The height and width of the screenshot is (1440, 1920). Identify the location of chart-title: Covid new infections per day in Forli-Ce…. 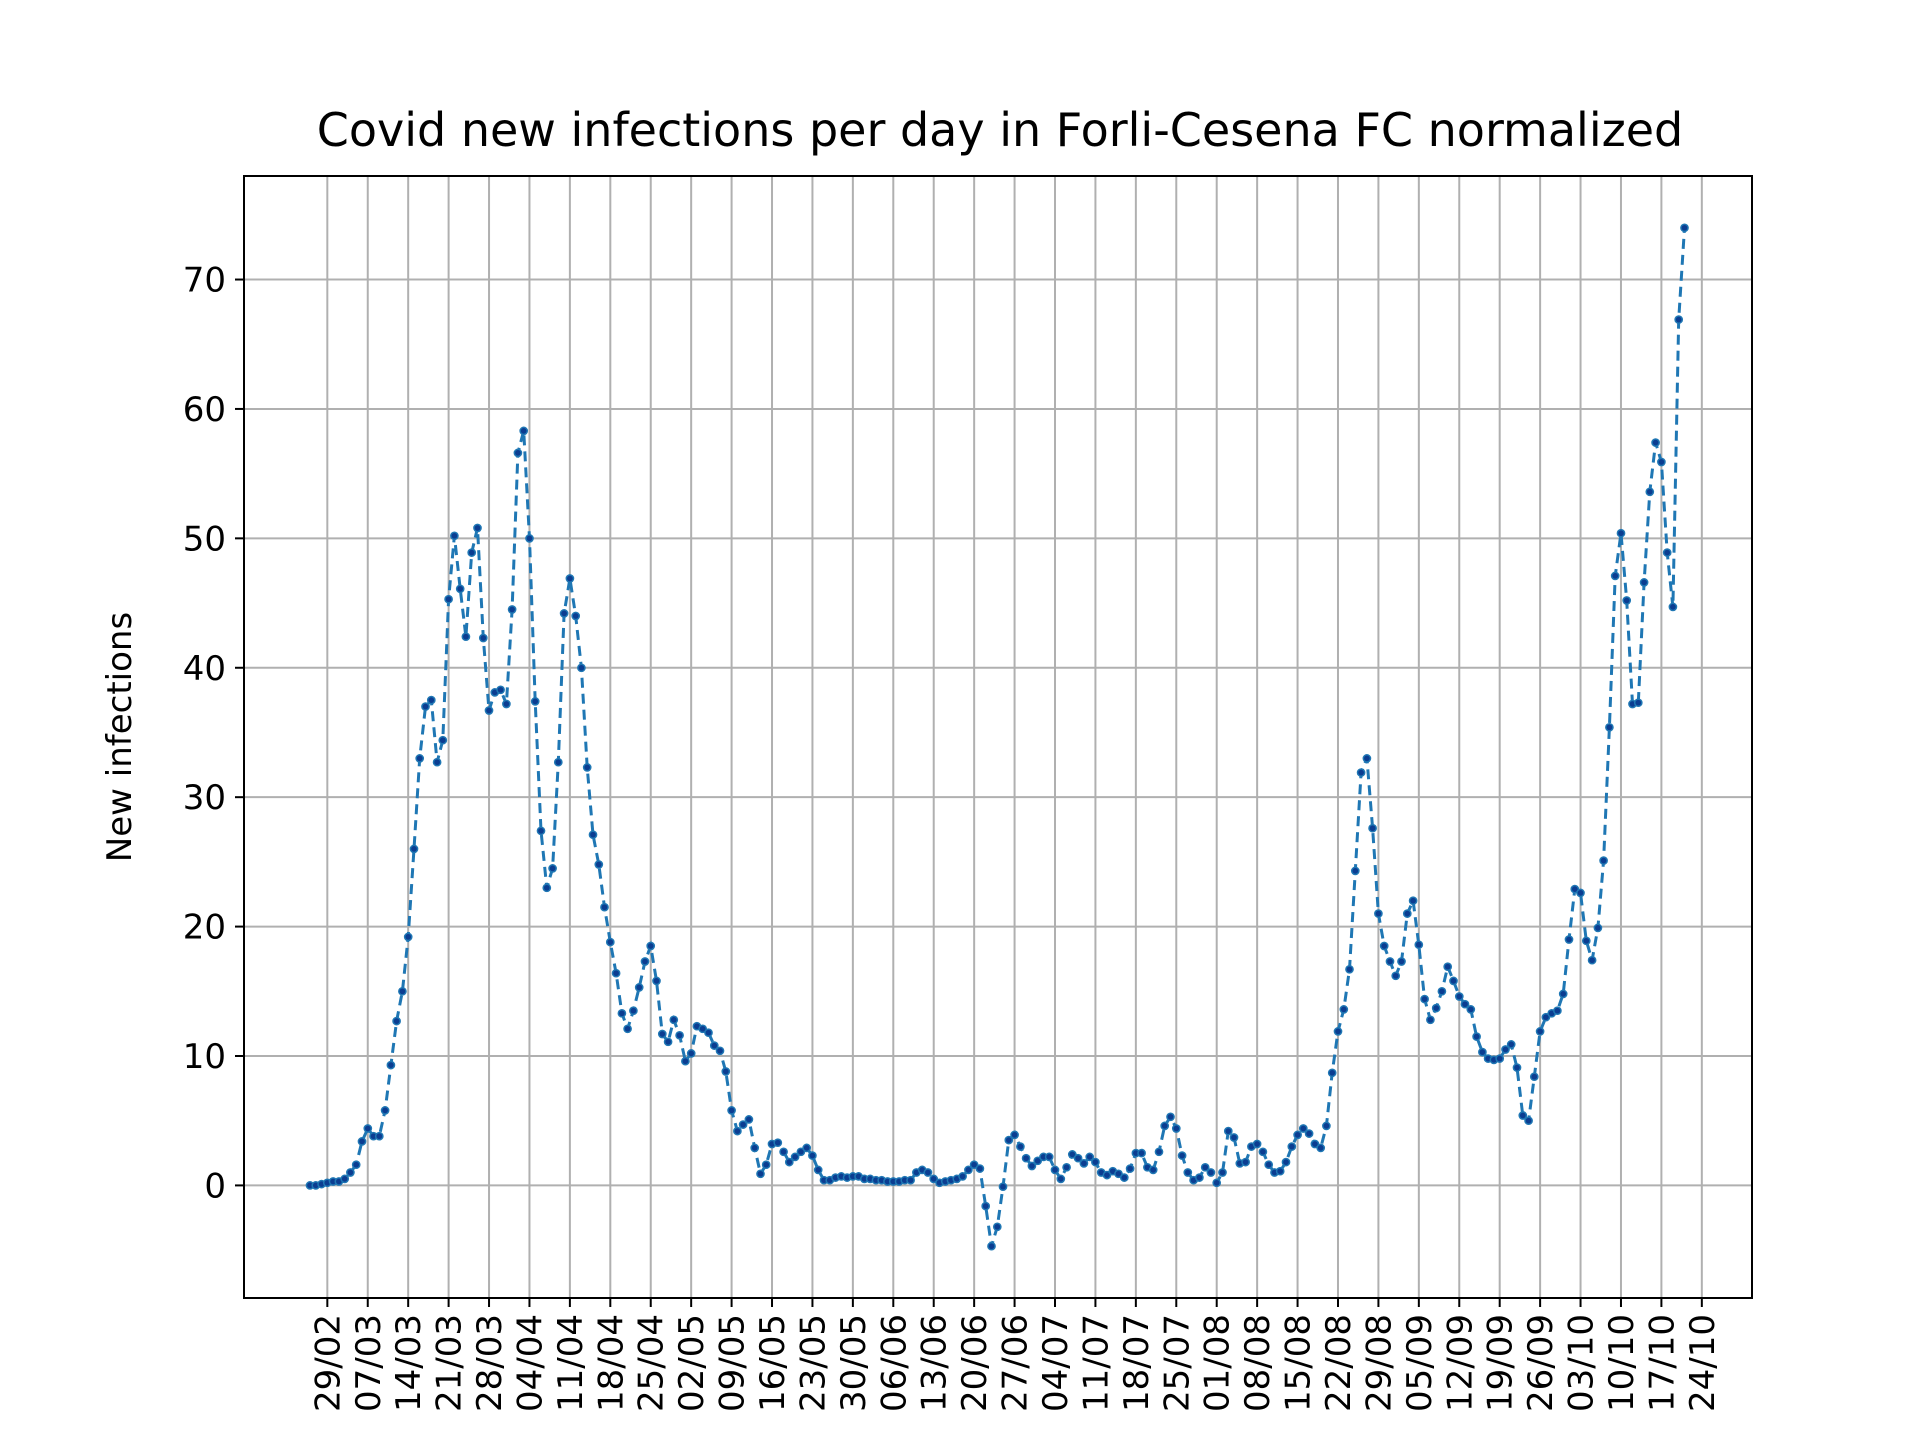
(1000, 130).